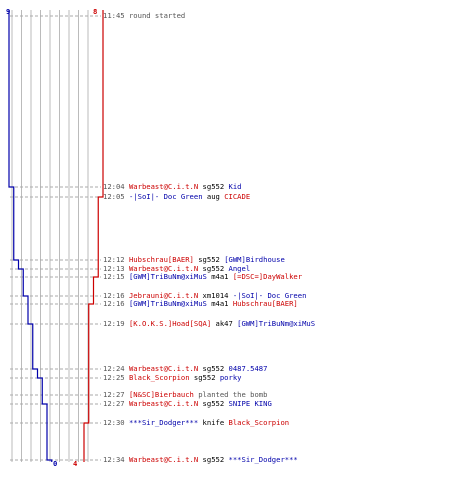 The width and height of the screenshot is (450, 500). What do you see at coordinates (235, 186) in the screenshot?
I see `victim-name: Kid` at bounding box center [235, 186].